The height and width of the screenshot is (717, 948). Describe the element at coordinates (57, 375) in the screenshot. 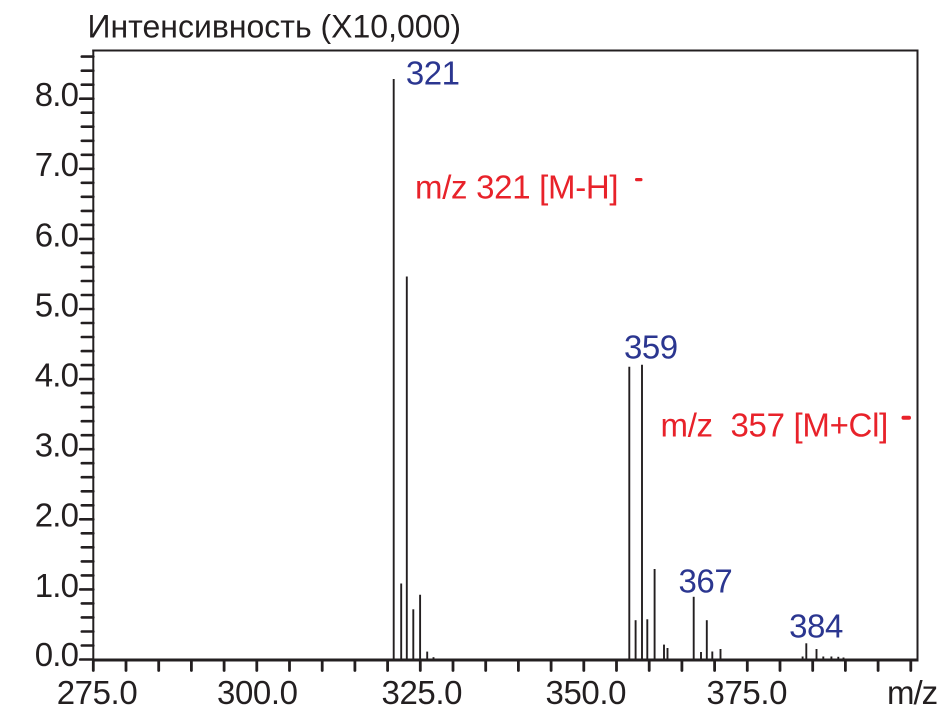

I see `svg-text: 4.0` at that location.